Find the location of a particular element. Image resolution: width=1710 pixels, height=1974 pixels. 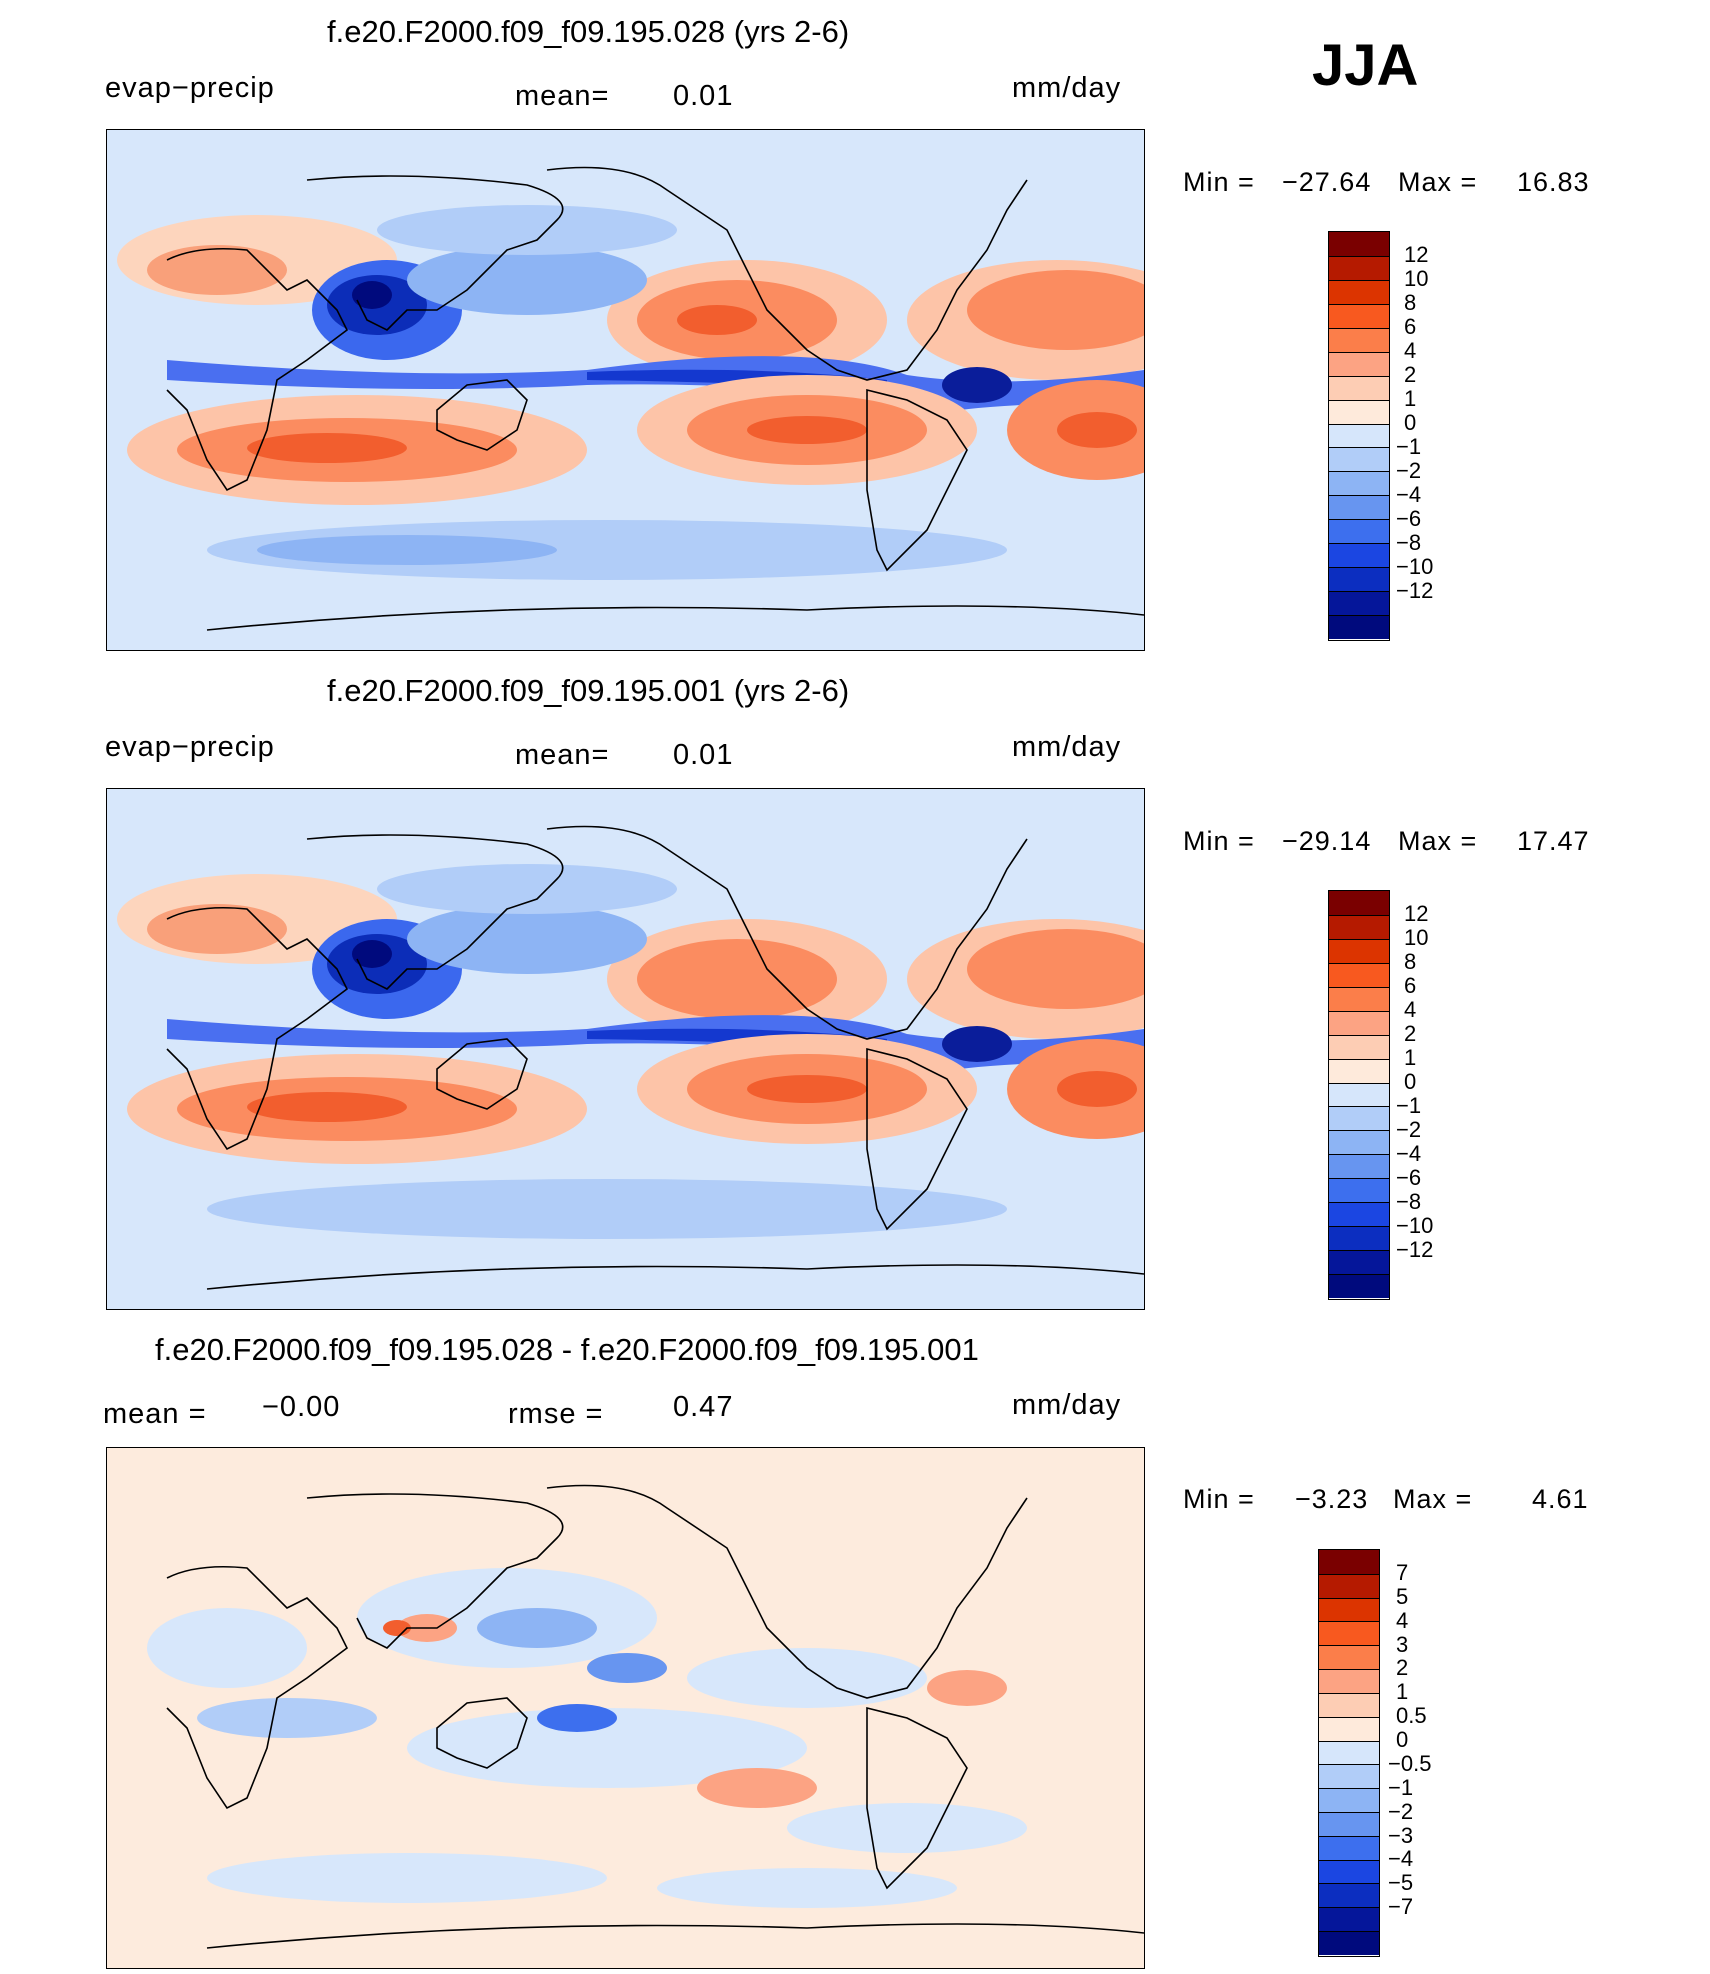

colorbar-tick-label: 12 is located at coordinates (1416, 254).